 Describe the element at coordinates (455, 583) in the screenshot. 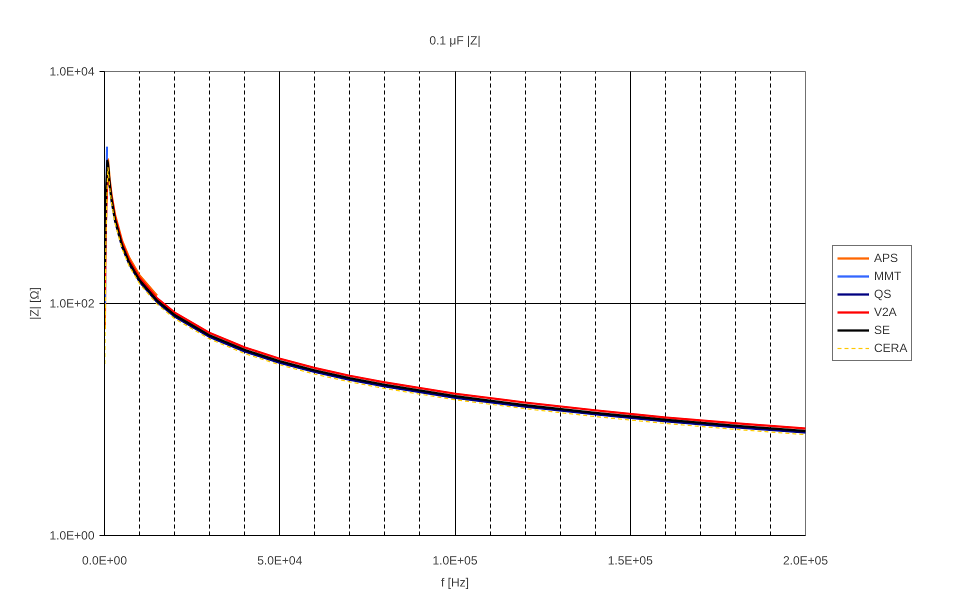

I see `x-axis-title: f [Hz]` at that location.